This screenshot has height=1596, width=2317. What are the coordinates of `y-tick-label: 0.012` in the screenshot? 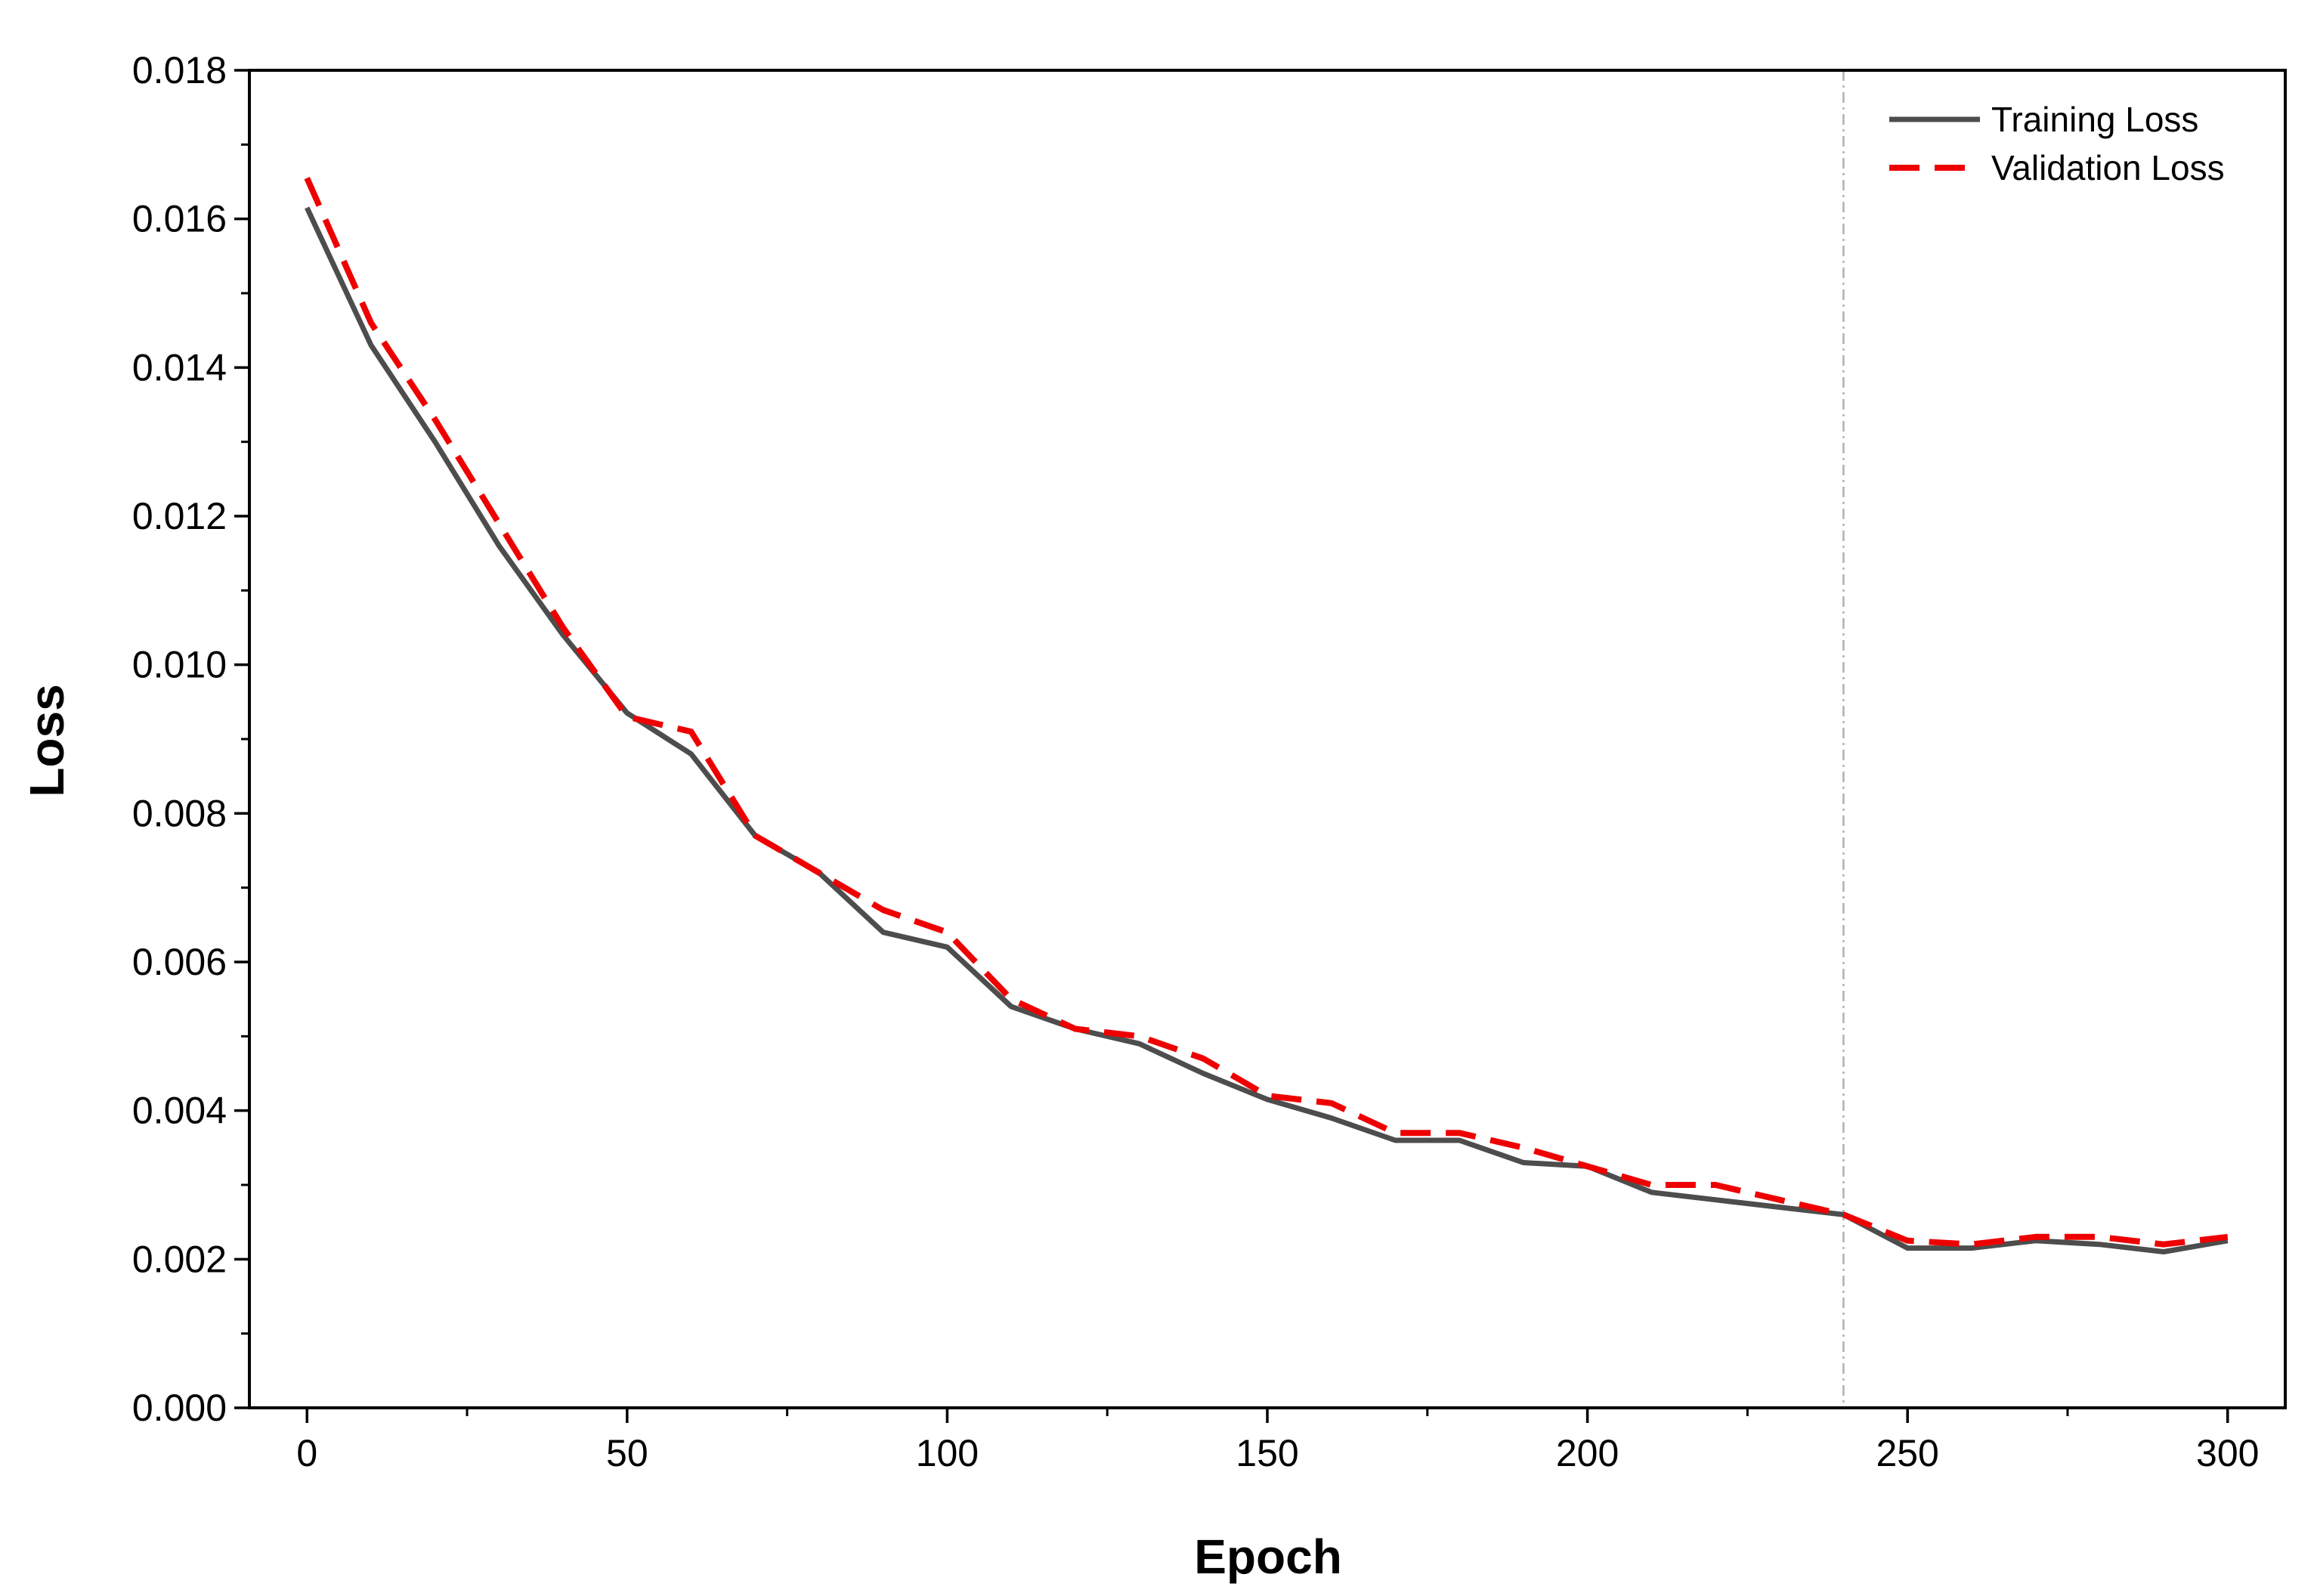 It's located at (179, 516).